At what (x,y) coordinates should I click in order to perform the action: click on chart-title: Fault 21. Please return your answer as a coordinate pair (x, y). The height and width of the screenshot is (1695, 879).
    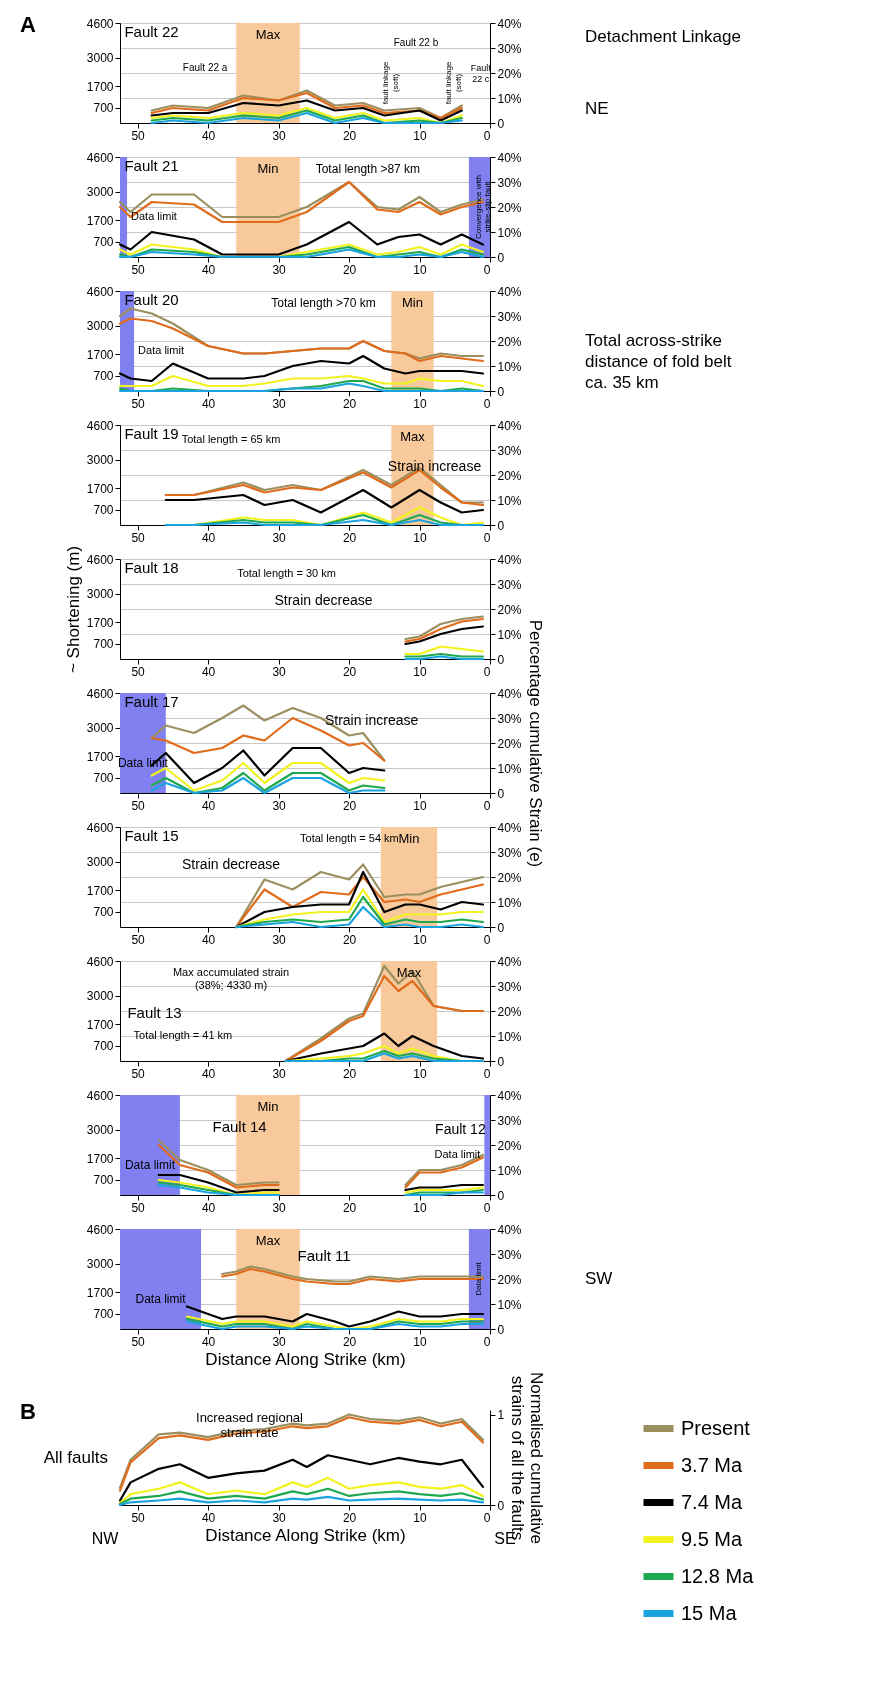
    Looking at the image, I should click on (151, 165).